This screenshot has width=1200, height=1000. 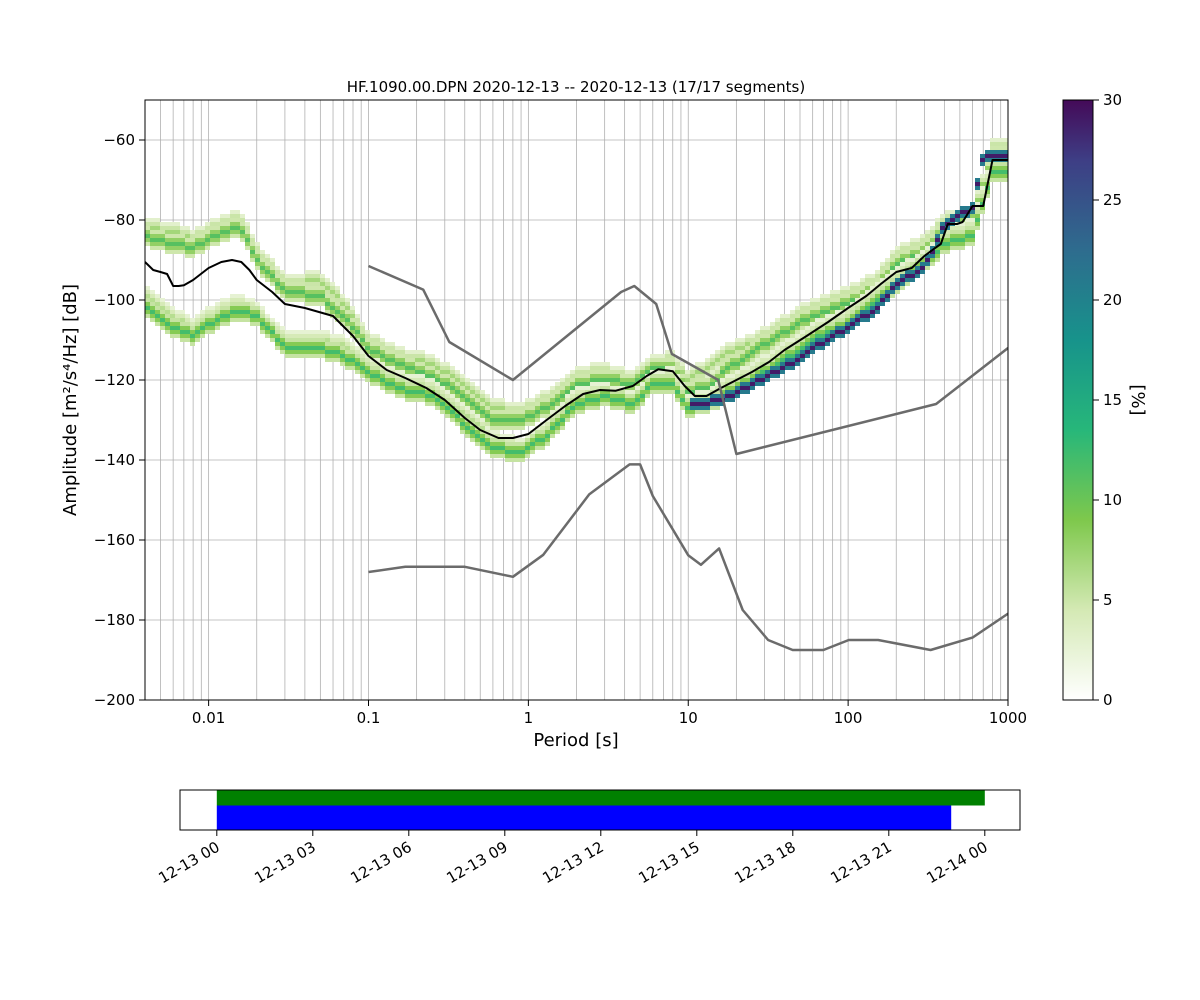 I want to click on colorbar-tick-label: 0, so click(x=1108, y=700).